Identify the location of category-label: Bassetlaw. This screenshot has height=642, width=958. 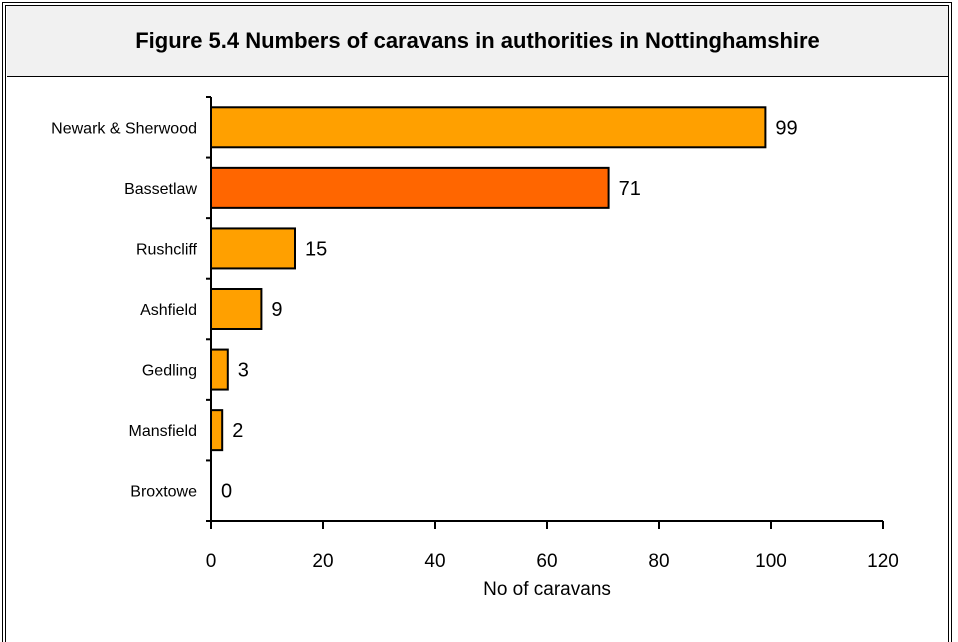
(160, 189).